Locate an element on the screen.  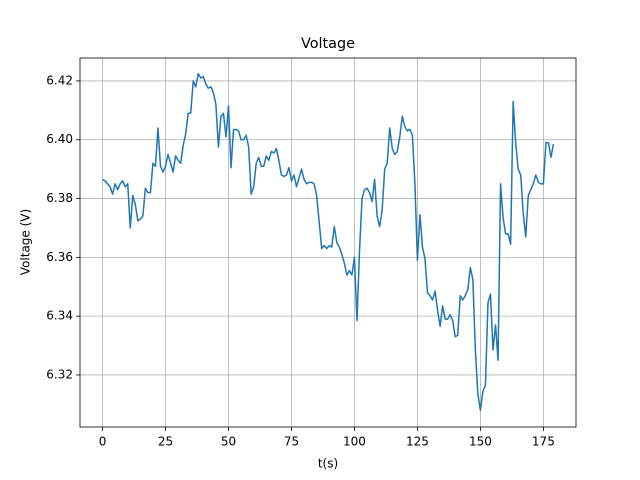
y-tick-label: 6.32 is located at coordinates (59, 374).